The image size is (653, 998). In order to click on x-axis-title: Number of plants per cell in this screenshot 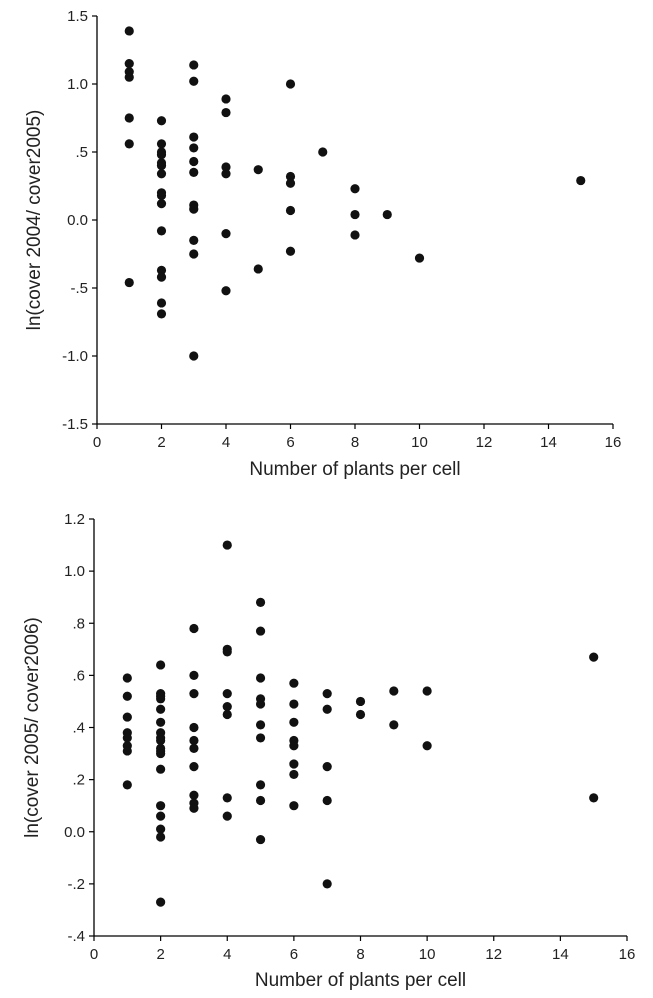, I will do `click(354, 469)`.